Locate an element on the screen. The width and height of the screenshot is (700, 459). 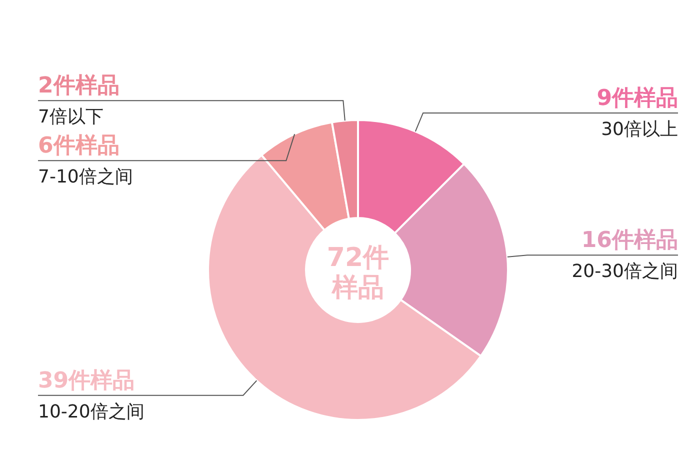
data-label: 39件样品 is located at coordinates (86, 381).